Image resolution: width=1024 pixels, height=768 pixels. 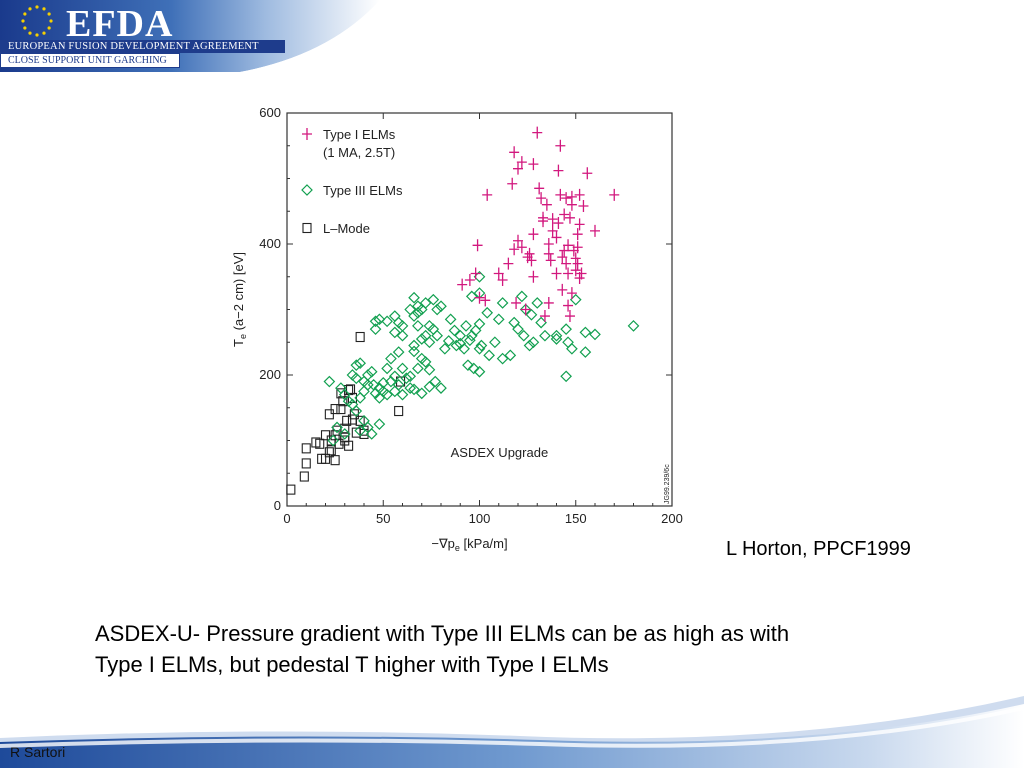 I want to click on figure-code: JG99.239/6c, so click(x=667, y=484).